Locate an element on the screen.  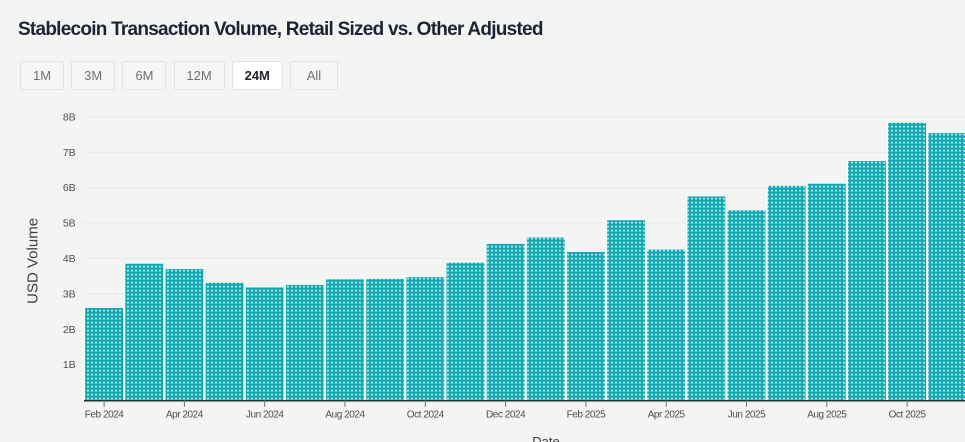
svg-text: 8B is located at coordinates (69, 117).